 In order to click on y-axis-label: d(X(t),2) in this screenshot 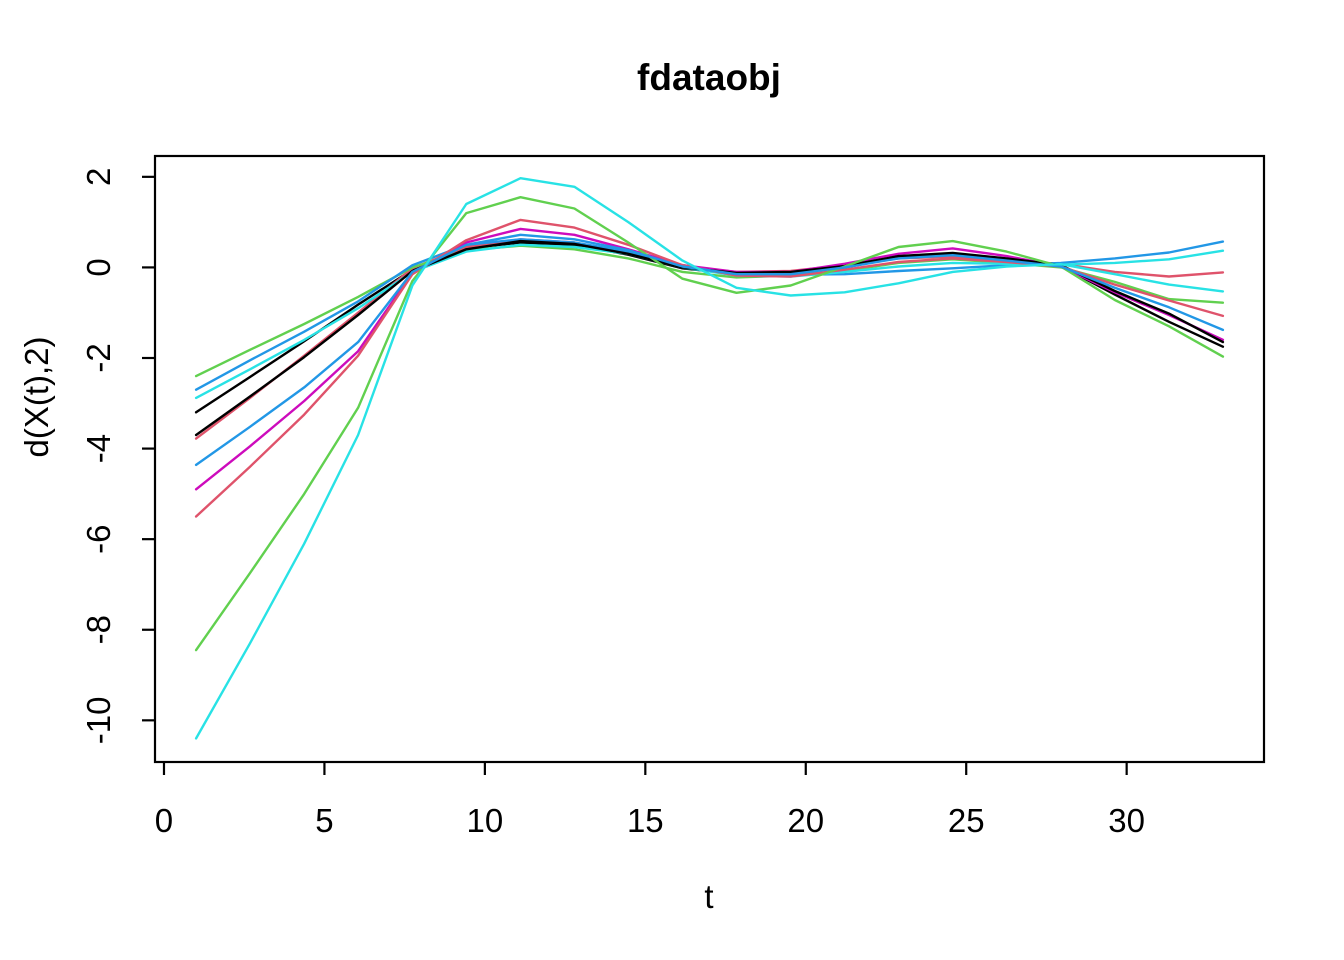, I will do `click(36, 396)`.